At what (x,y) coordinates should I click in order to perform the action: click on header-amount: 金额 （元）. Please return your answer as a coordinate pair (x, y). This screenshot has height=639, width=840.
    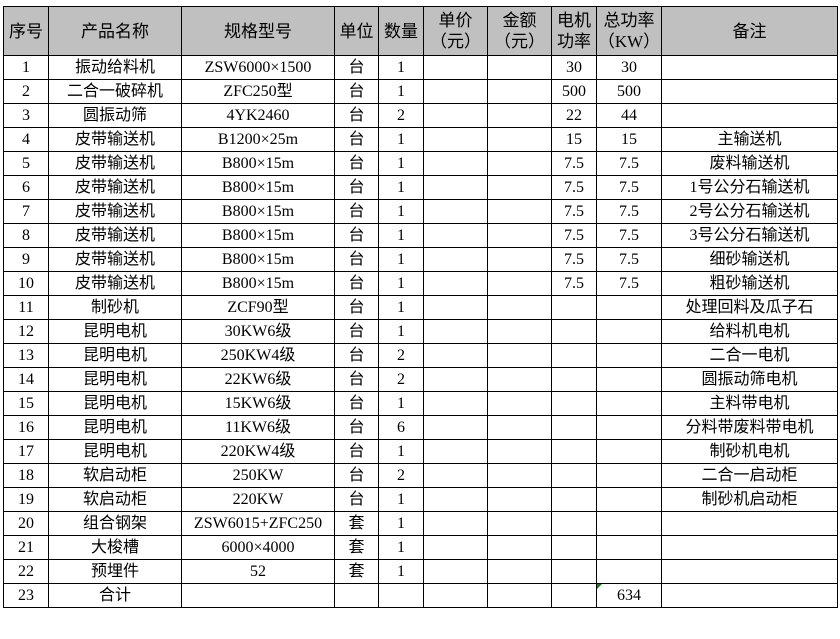
    Looking at the image, I should click on (519, 31).